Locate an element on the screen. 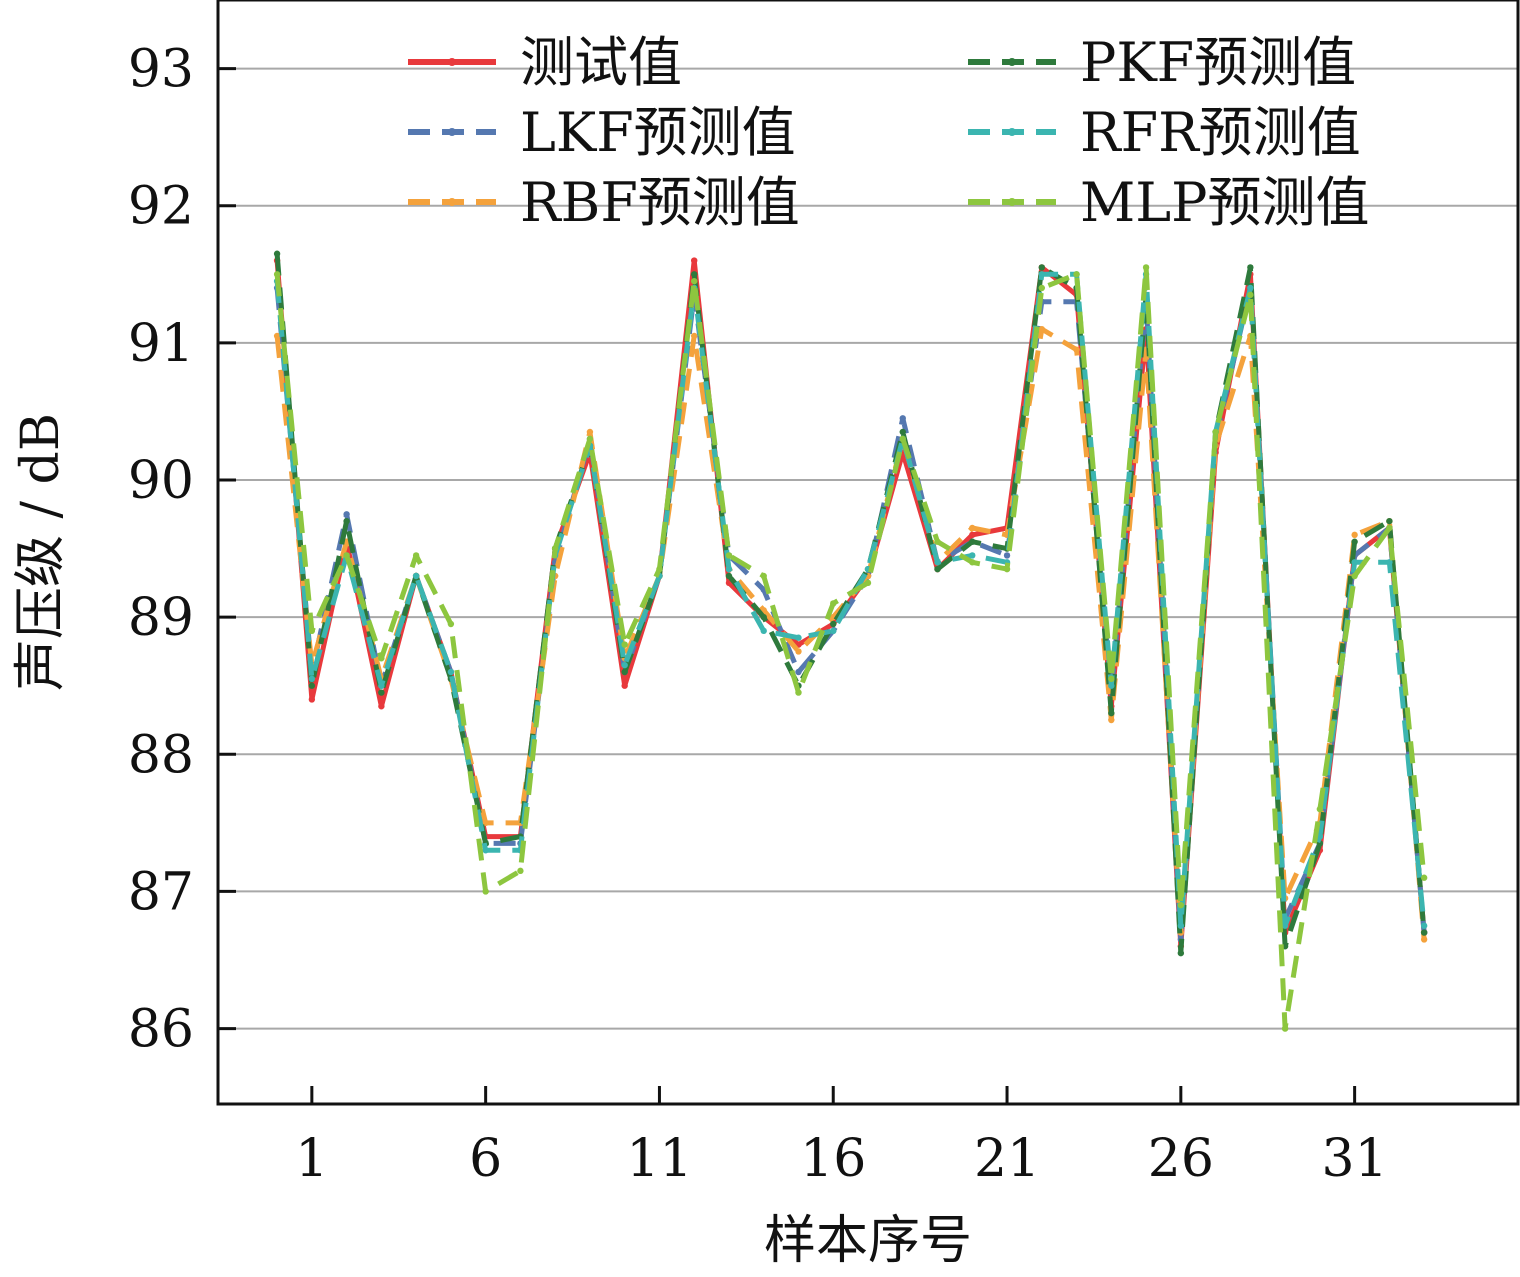 The image size is (1520, 1277). x-tick-label: 21 is located at coordinates (1007, 1159).